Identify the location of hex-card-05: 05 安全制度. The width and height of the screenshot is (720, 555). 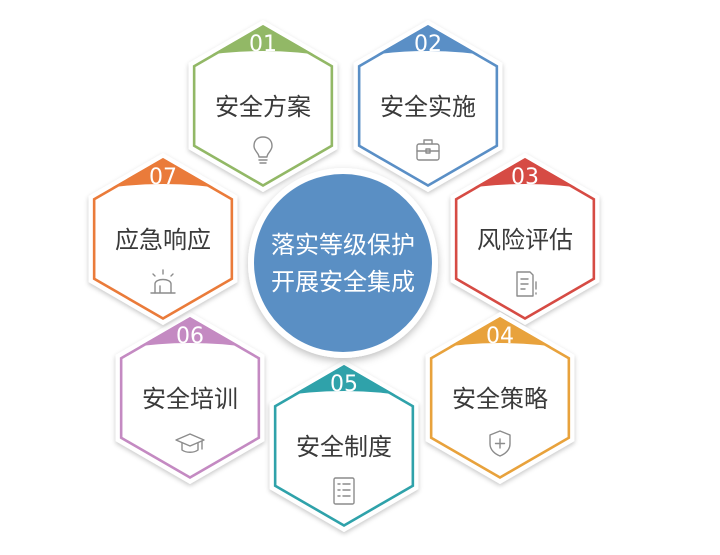
(344, 446).